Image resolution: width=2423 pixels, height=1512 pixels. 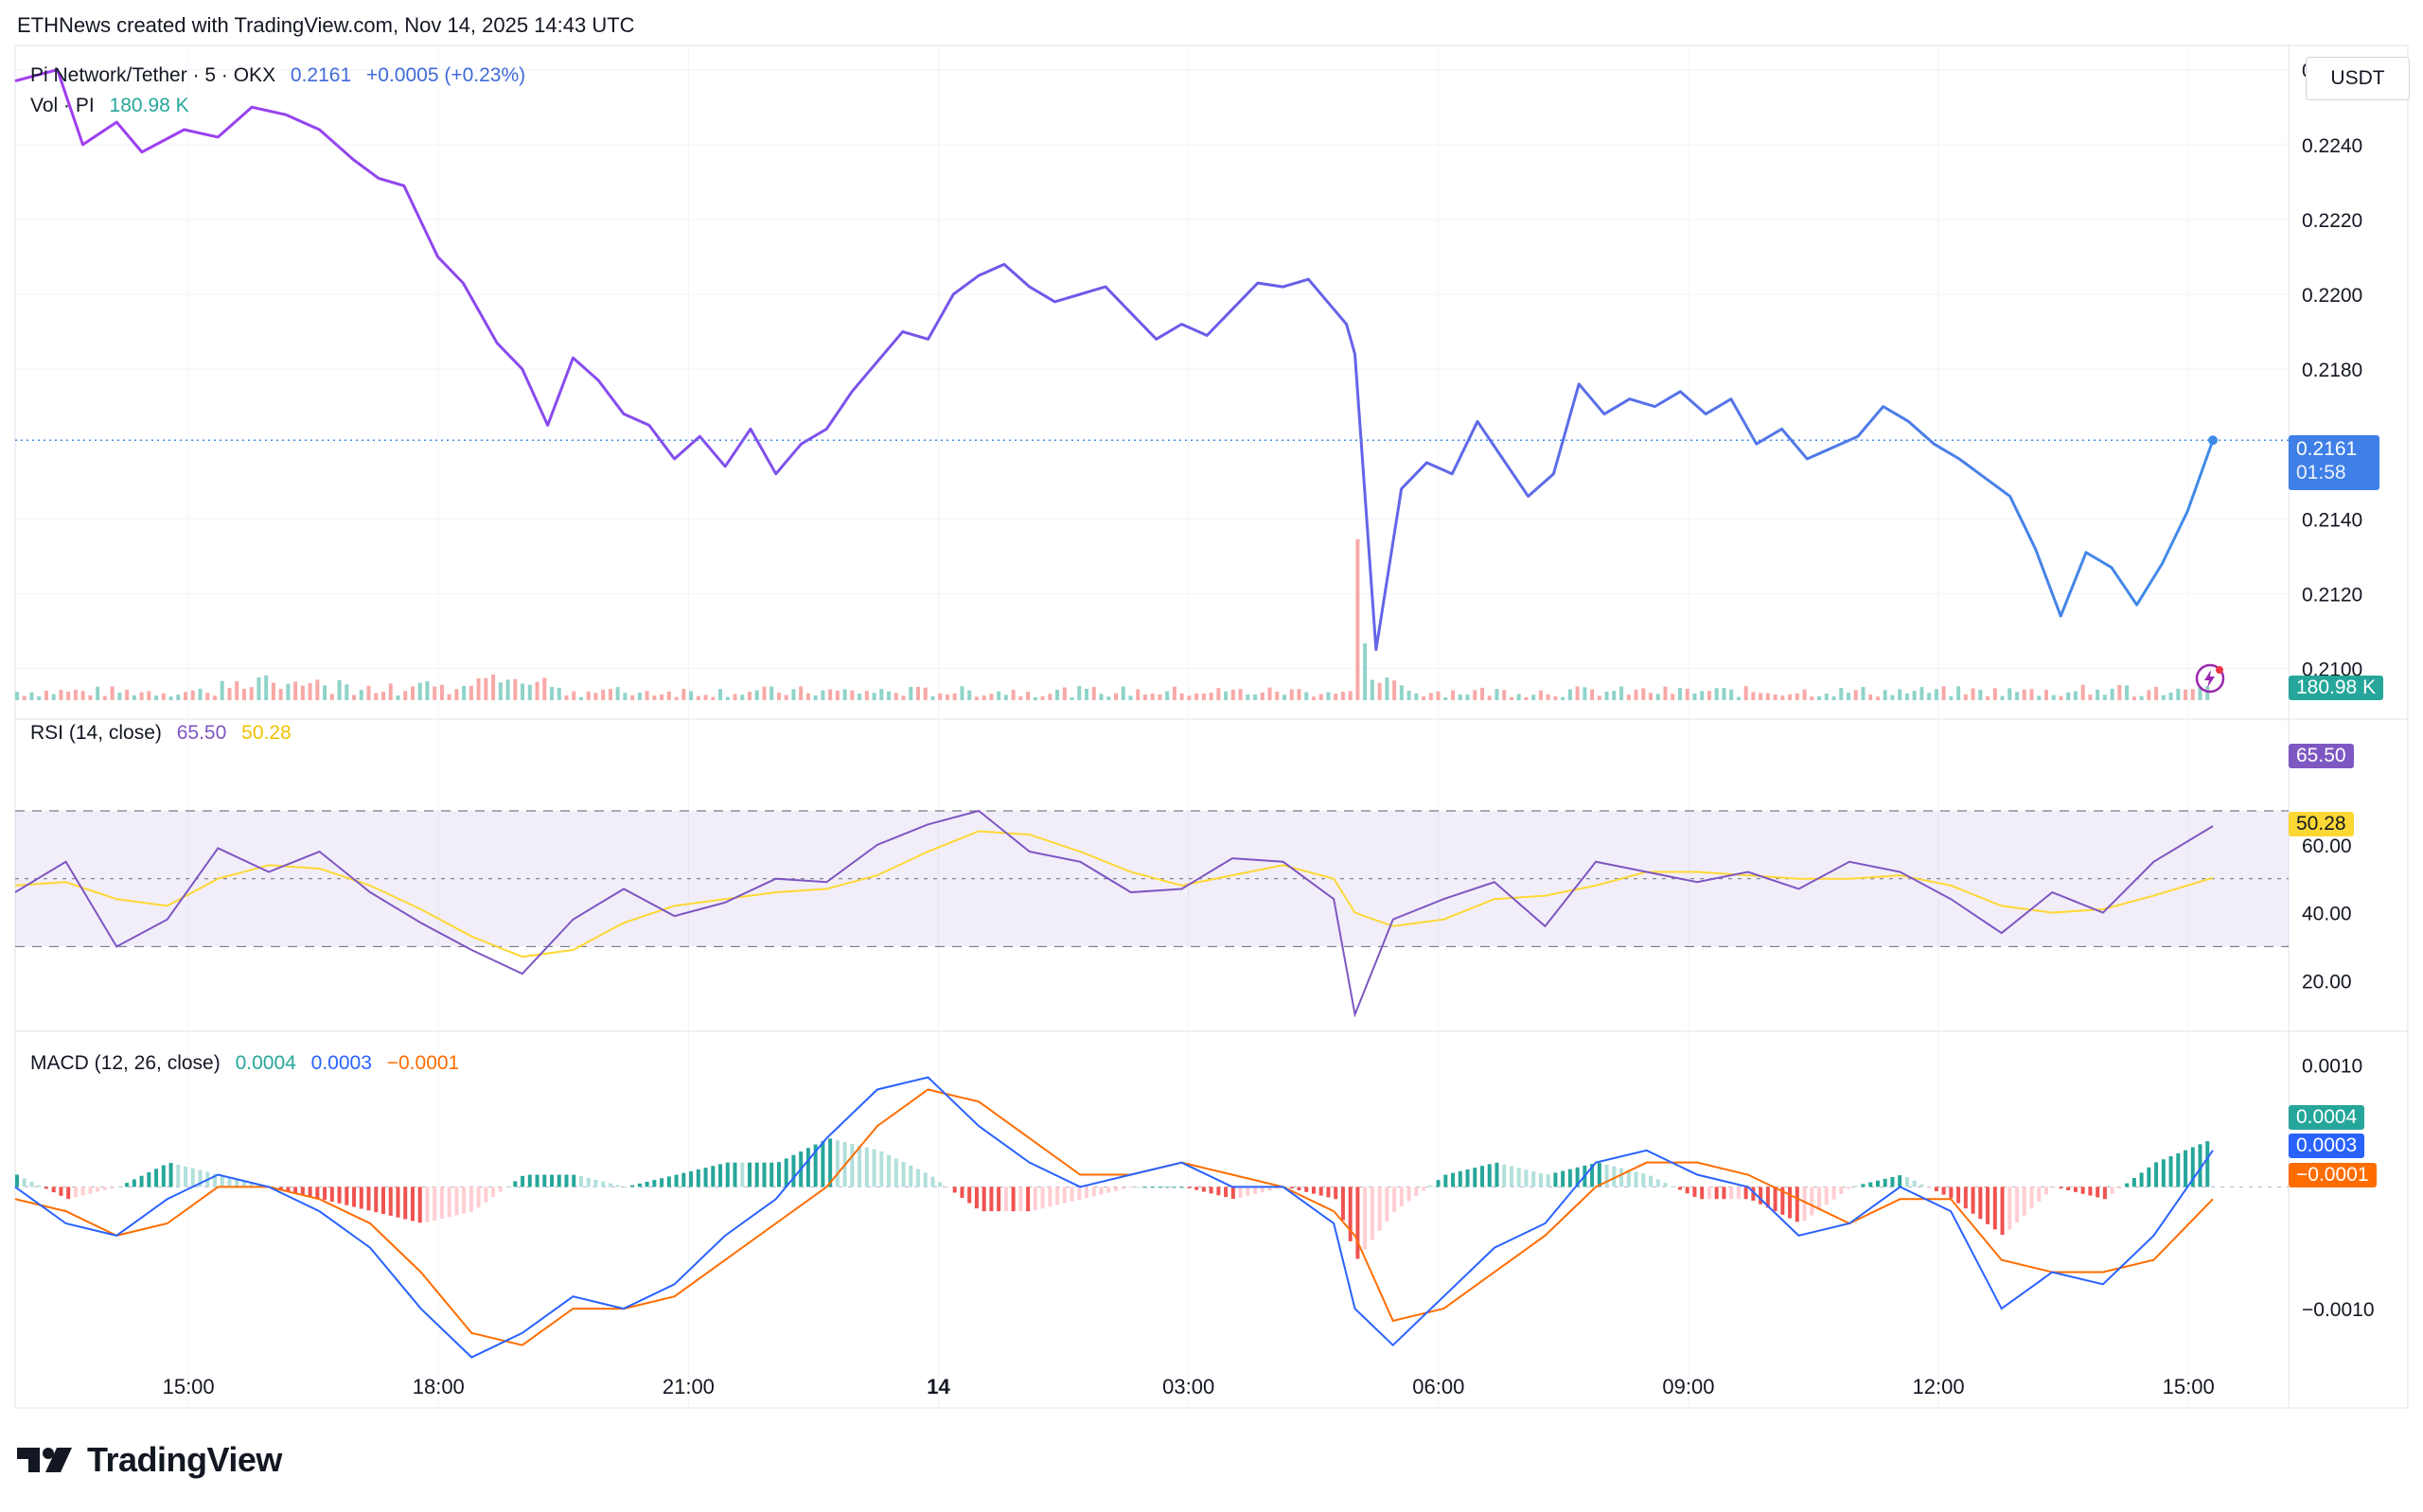 I want to click on lightning-alert-icon, so click(x=2210, y=678).